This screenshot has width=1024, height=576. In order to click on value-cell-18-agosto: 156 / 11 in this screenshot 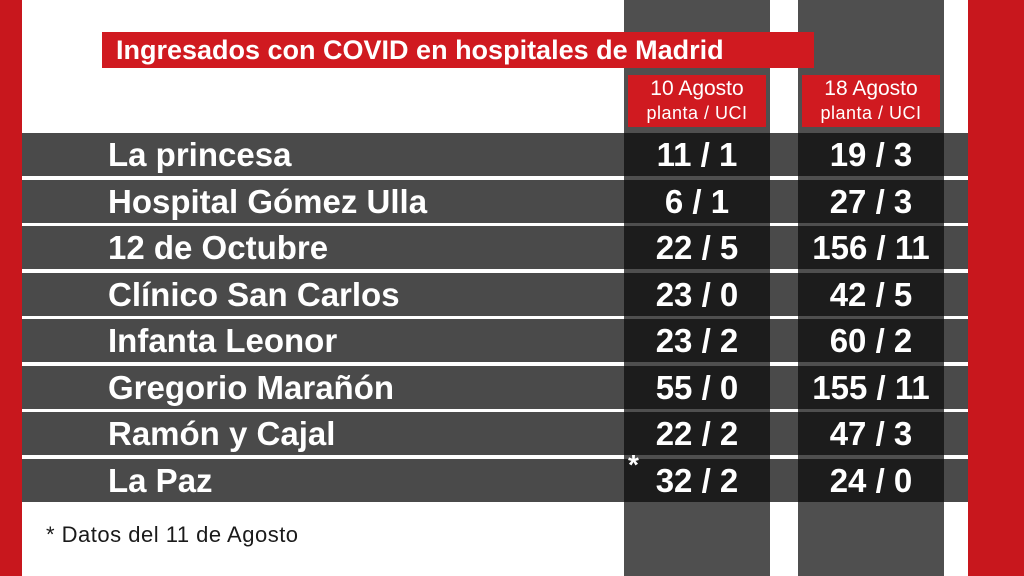, I will do `click(871, 247)`.